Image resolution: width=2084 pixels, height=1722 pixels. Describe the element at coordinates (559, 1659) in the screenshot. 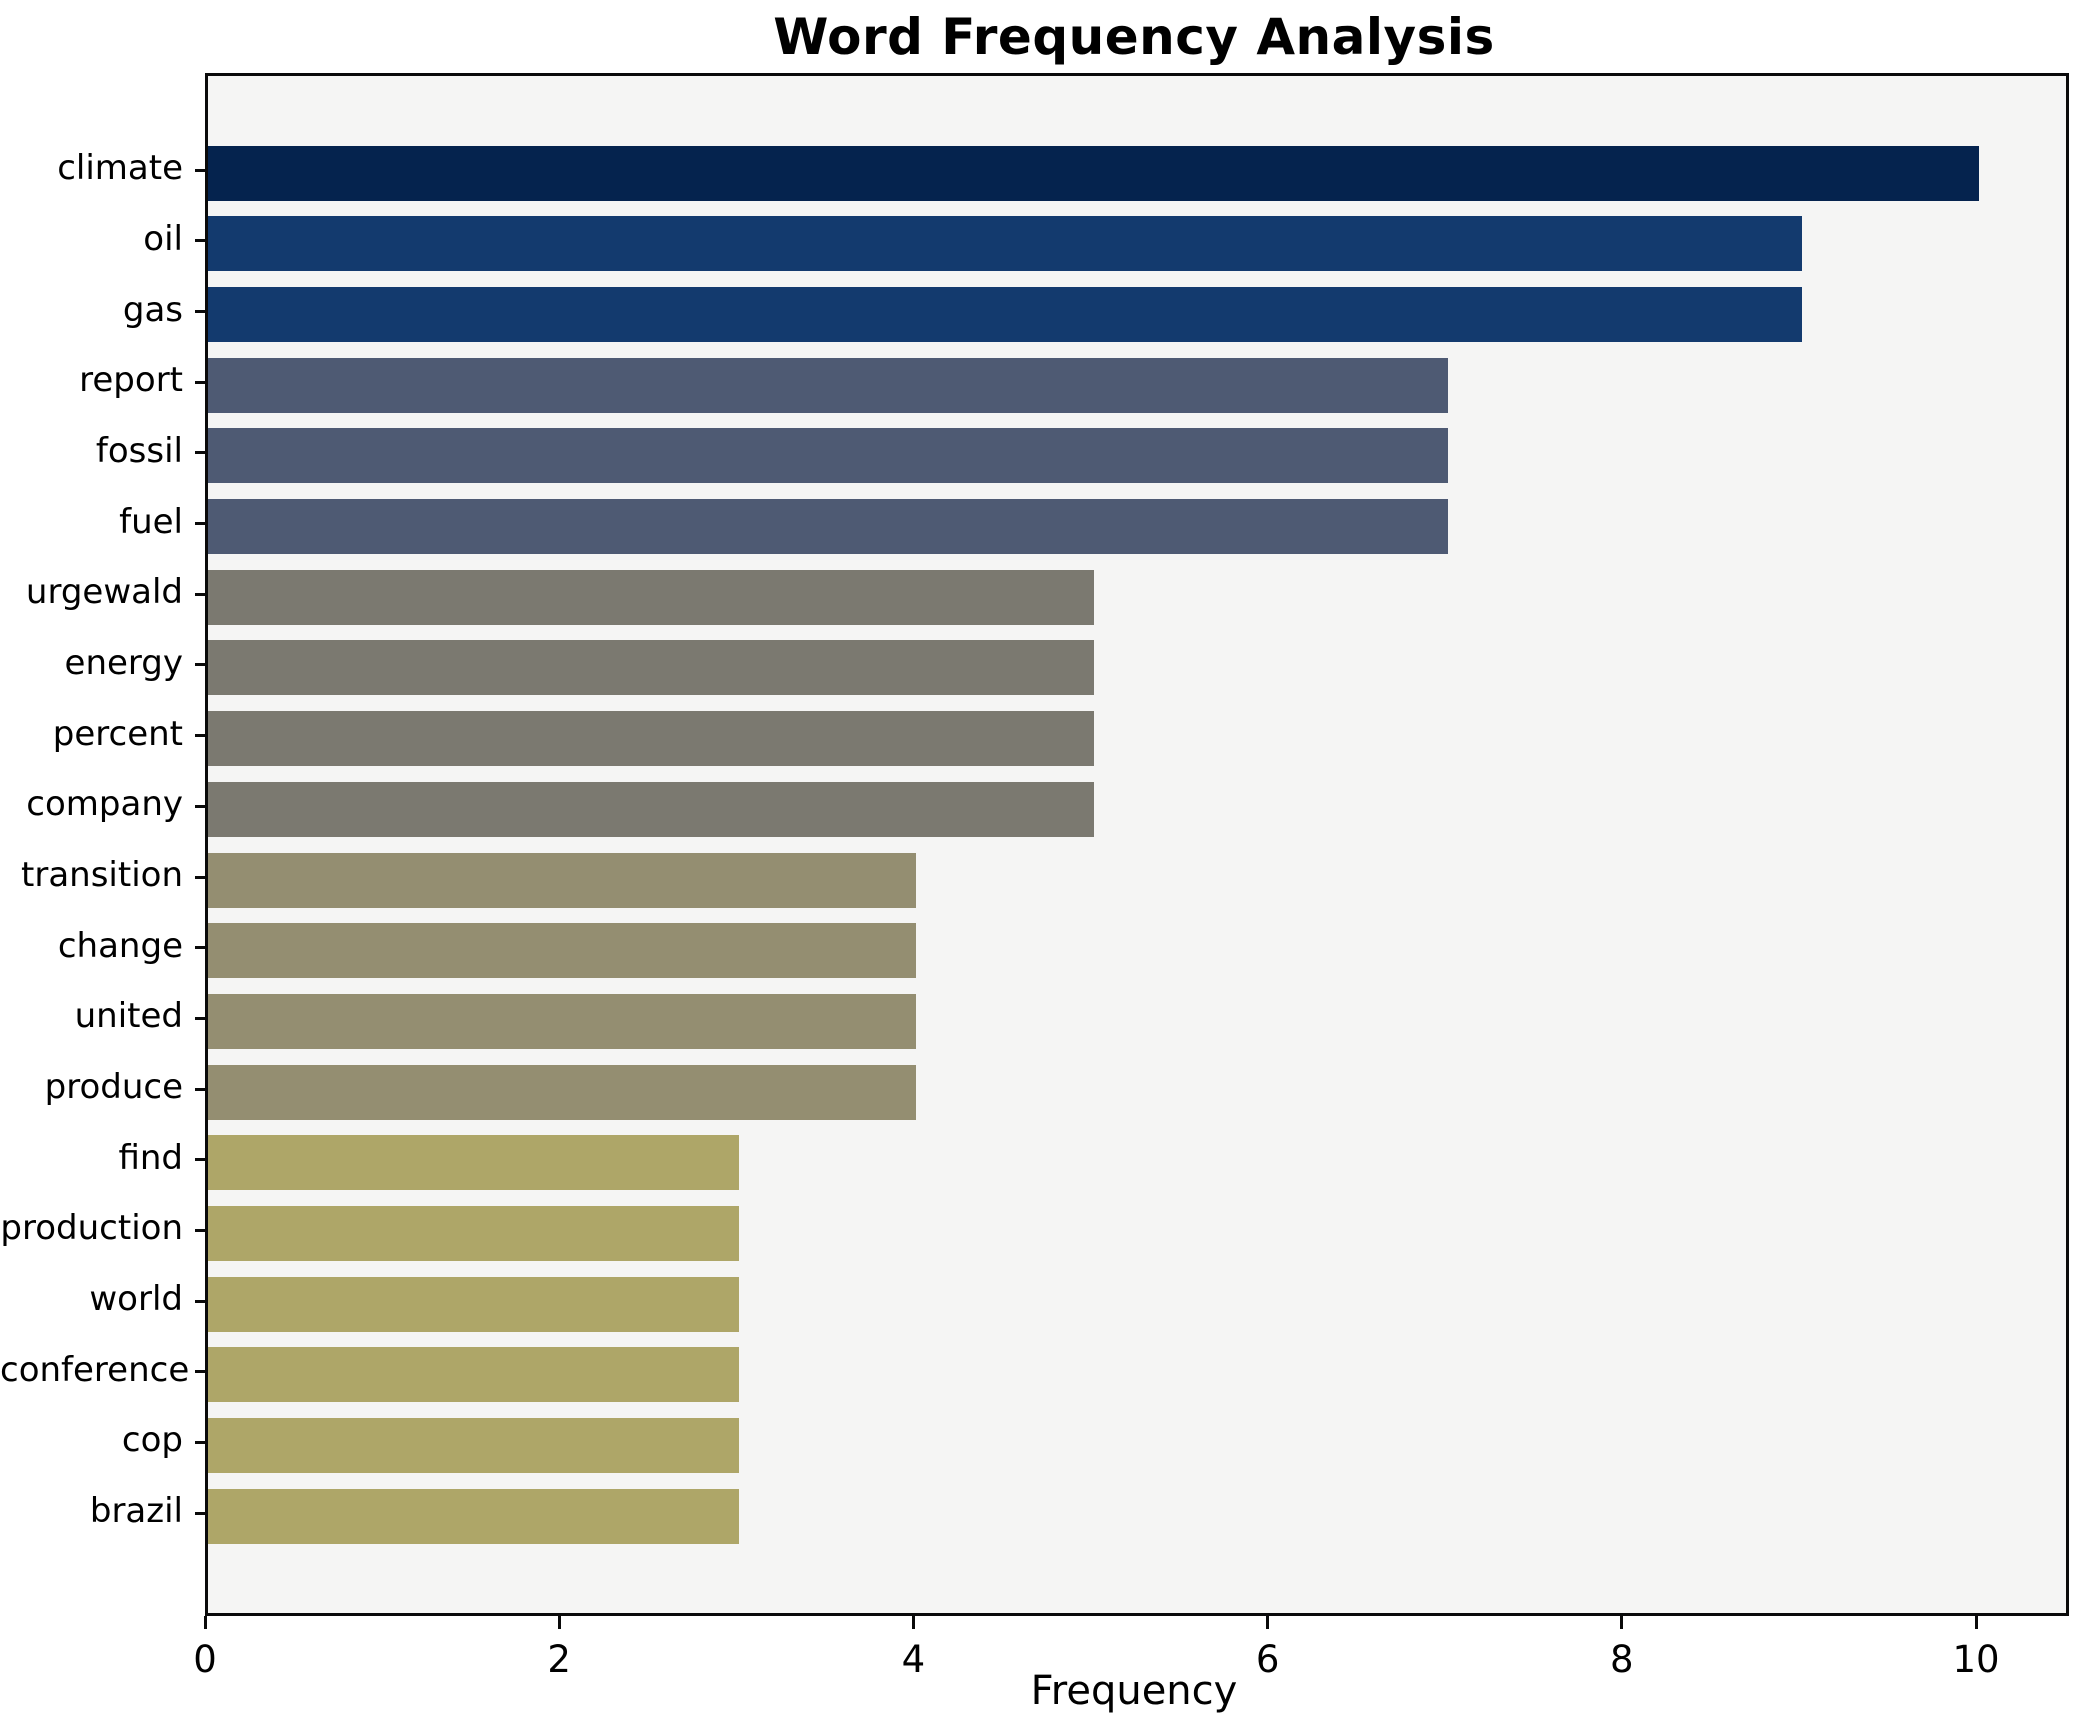

I see `x-tick-label-2: 2` at that location.